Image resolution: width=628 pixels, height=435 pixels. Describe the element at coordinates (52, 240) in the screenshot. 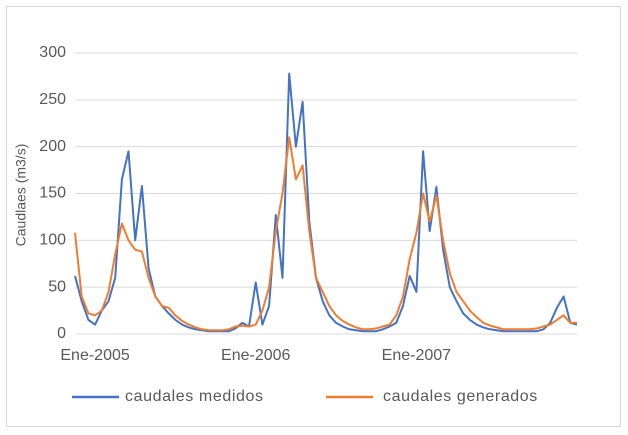

I see `y-tick-label: 100` at that location.